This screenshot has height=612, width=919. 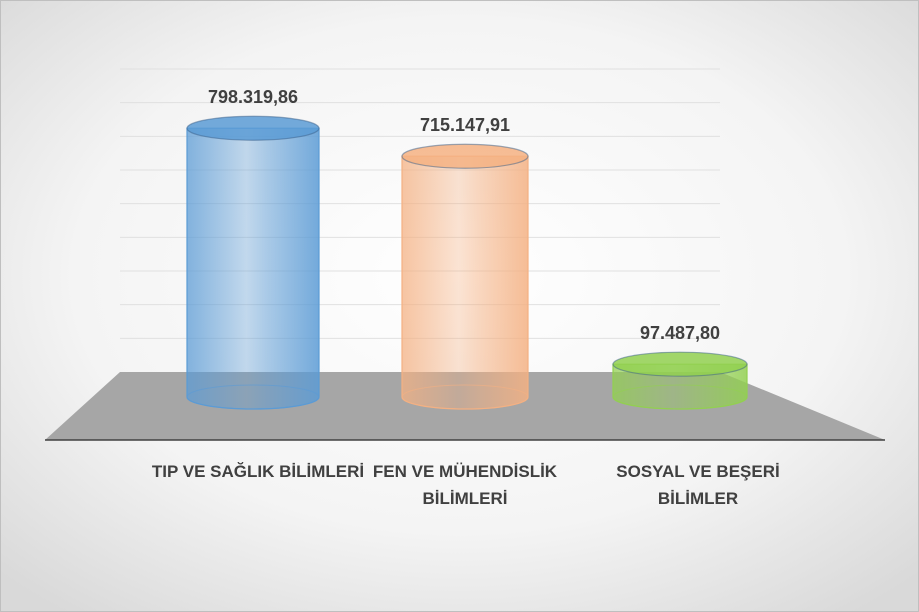 What do you see at coordinates (465, 125) in the screenshot?
I see `value-label: 715.147,91` at bounding box center [465, 125].